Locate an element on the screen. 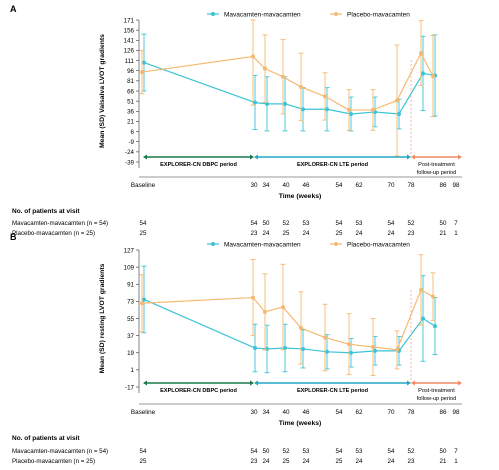 The height and width of the screenshot is (470, 499). y-tick-label: -24 is located at coordinates (130, 152).